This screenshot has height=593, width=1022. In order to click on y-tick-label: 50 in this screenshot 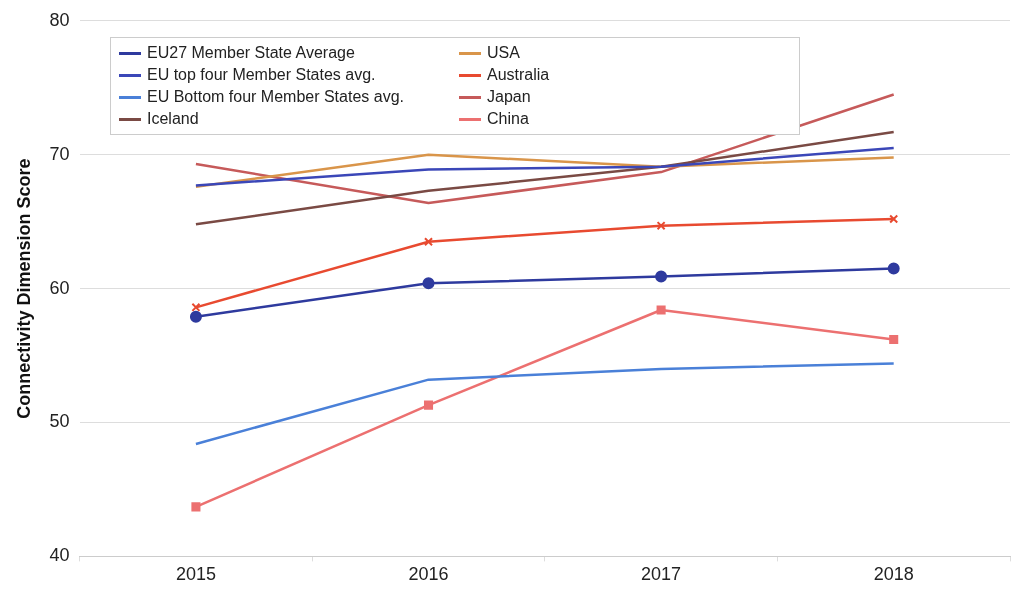, I will do `click(59, 421)`.